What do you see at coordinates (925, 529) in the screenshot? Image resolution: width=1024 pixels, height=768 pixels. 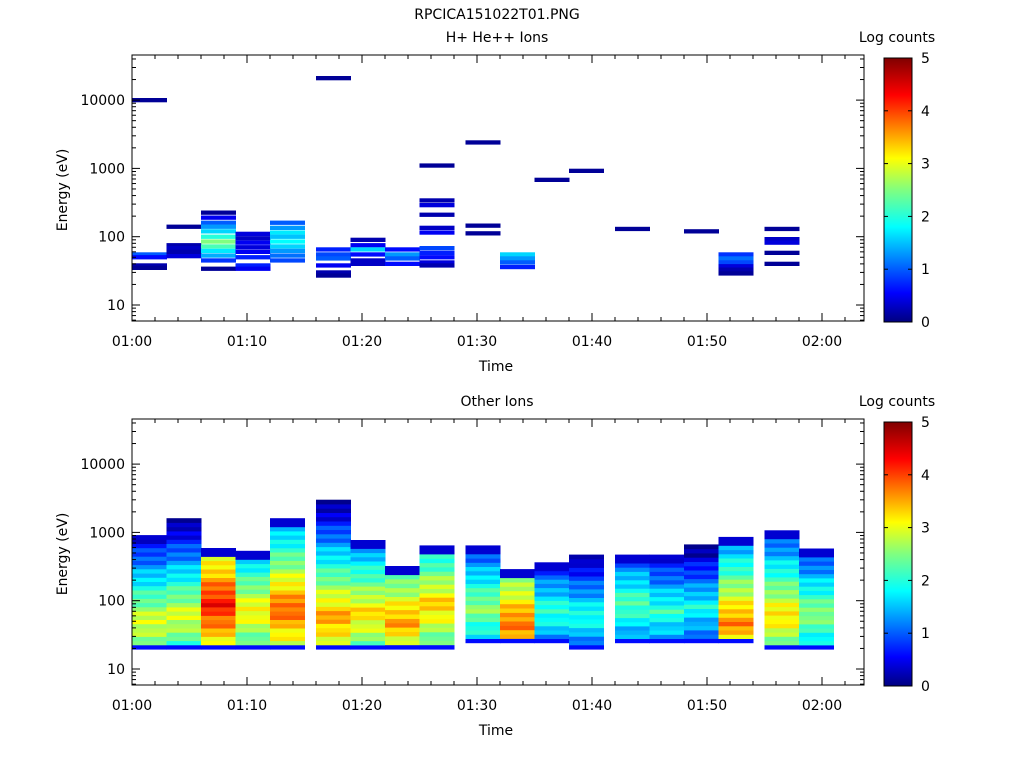 I see `colorbar-tick-label: 3` at bounding box center [925, 529].